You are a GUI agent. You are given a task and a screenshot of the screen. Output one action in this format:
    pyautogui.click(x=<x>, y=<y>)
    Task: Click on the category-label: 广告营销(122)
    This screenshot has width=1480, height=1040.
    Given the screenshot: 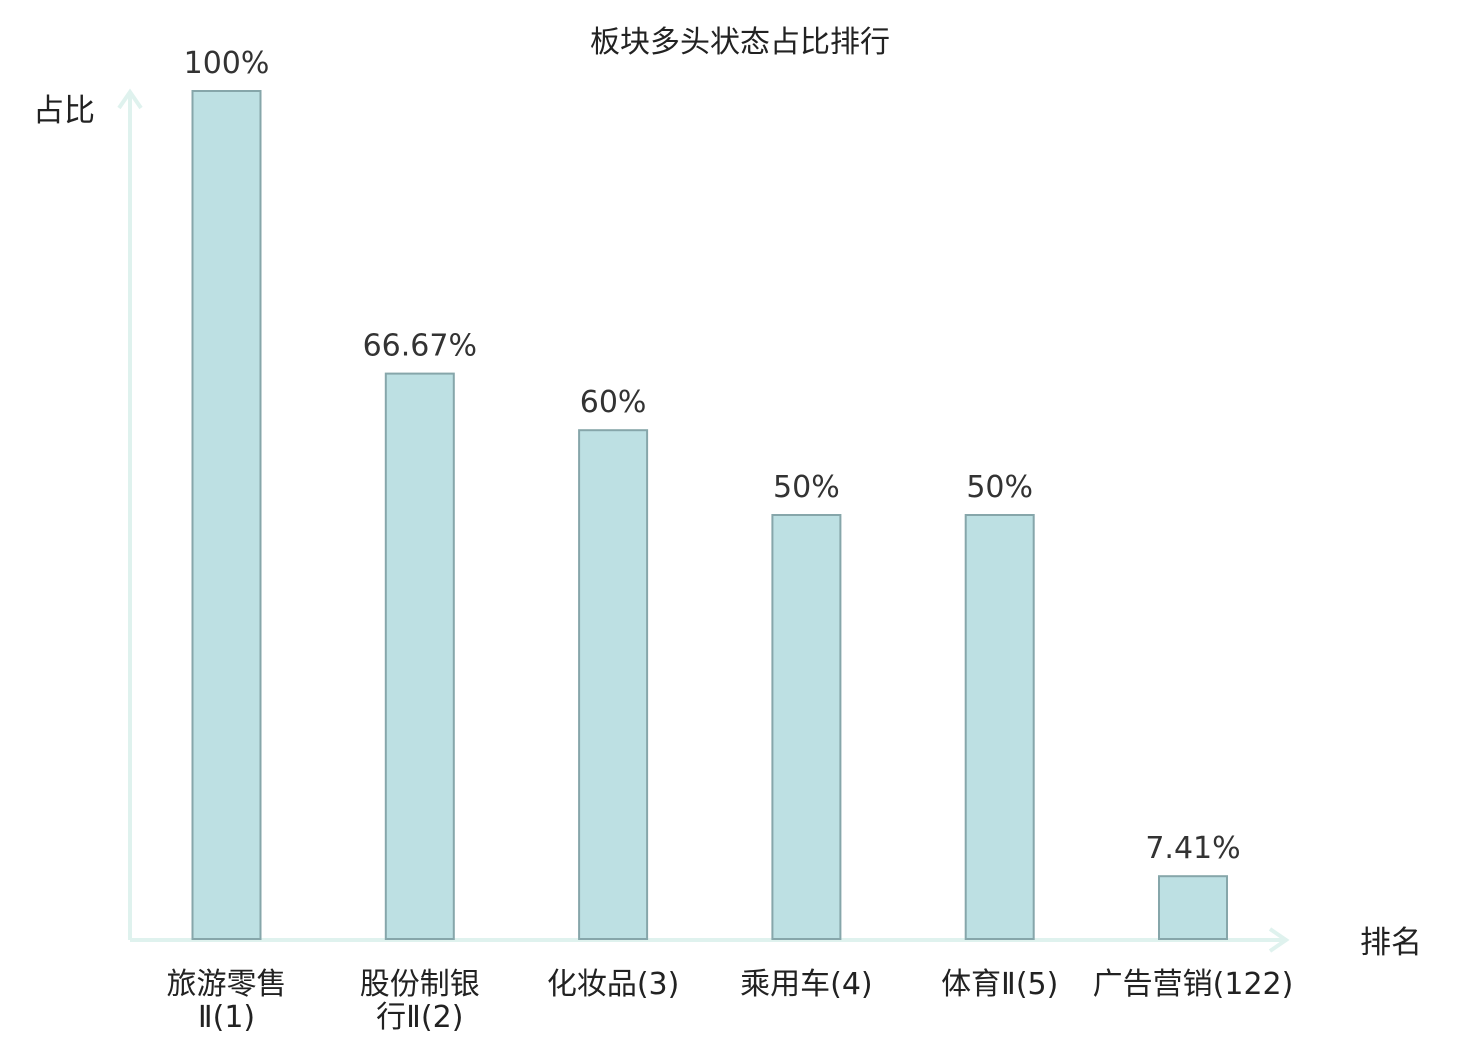 What is the action you would take?
    pyautogui.click(x=1193, y=984)
    